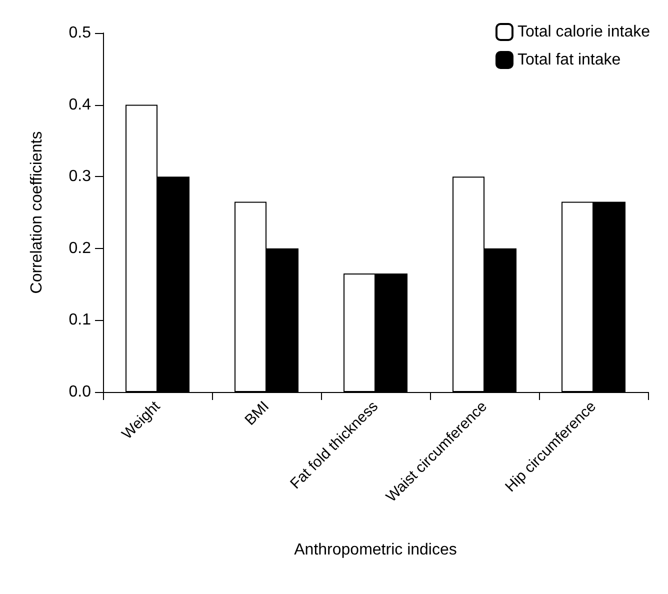  What do you see at coordinates (80, 33) in the screenshot?
I see `y-tick-label: 0.5` at bounding box center [80, 33].